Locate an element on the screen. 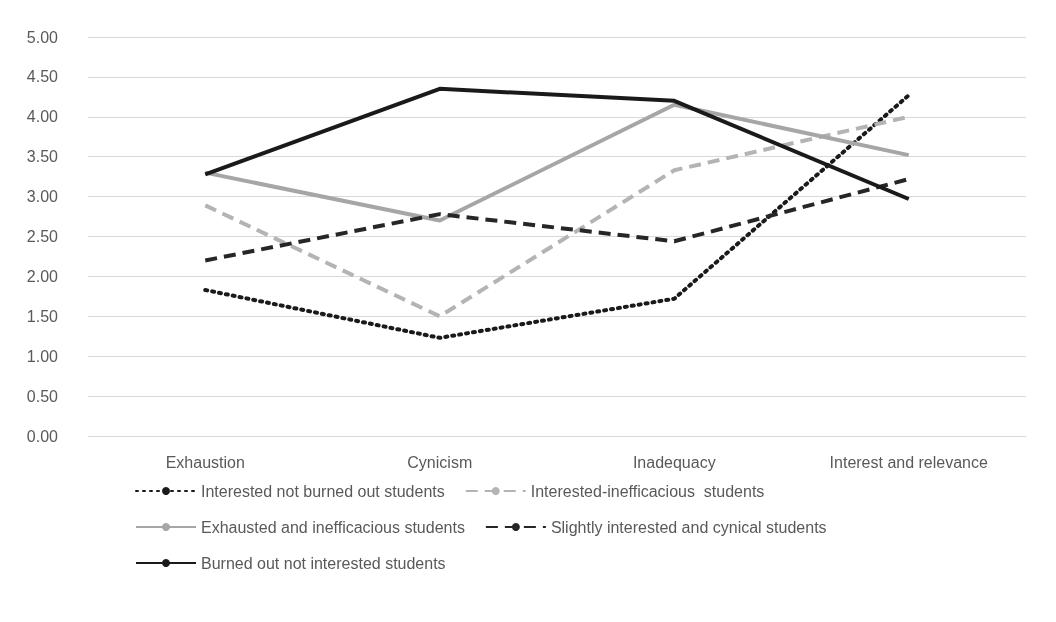  legend-label: Interested-inefficacious students is located at coordinates (647, 491).